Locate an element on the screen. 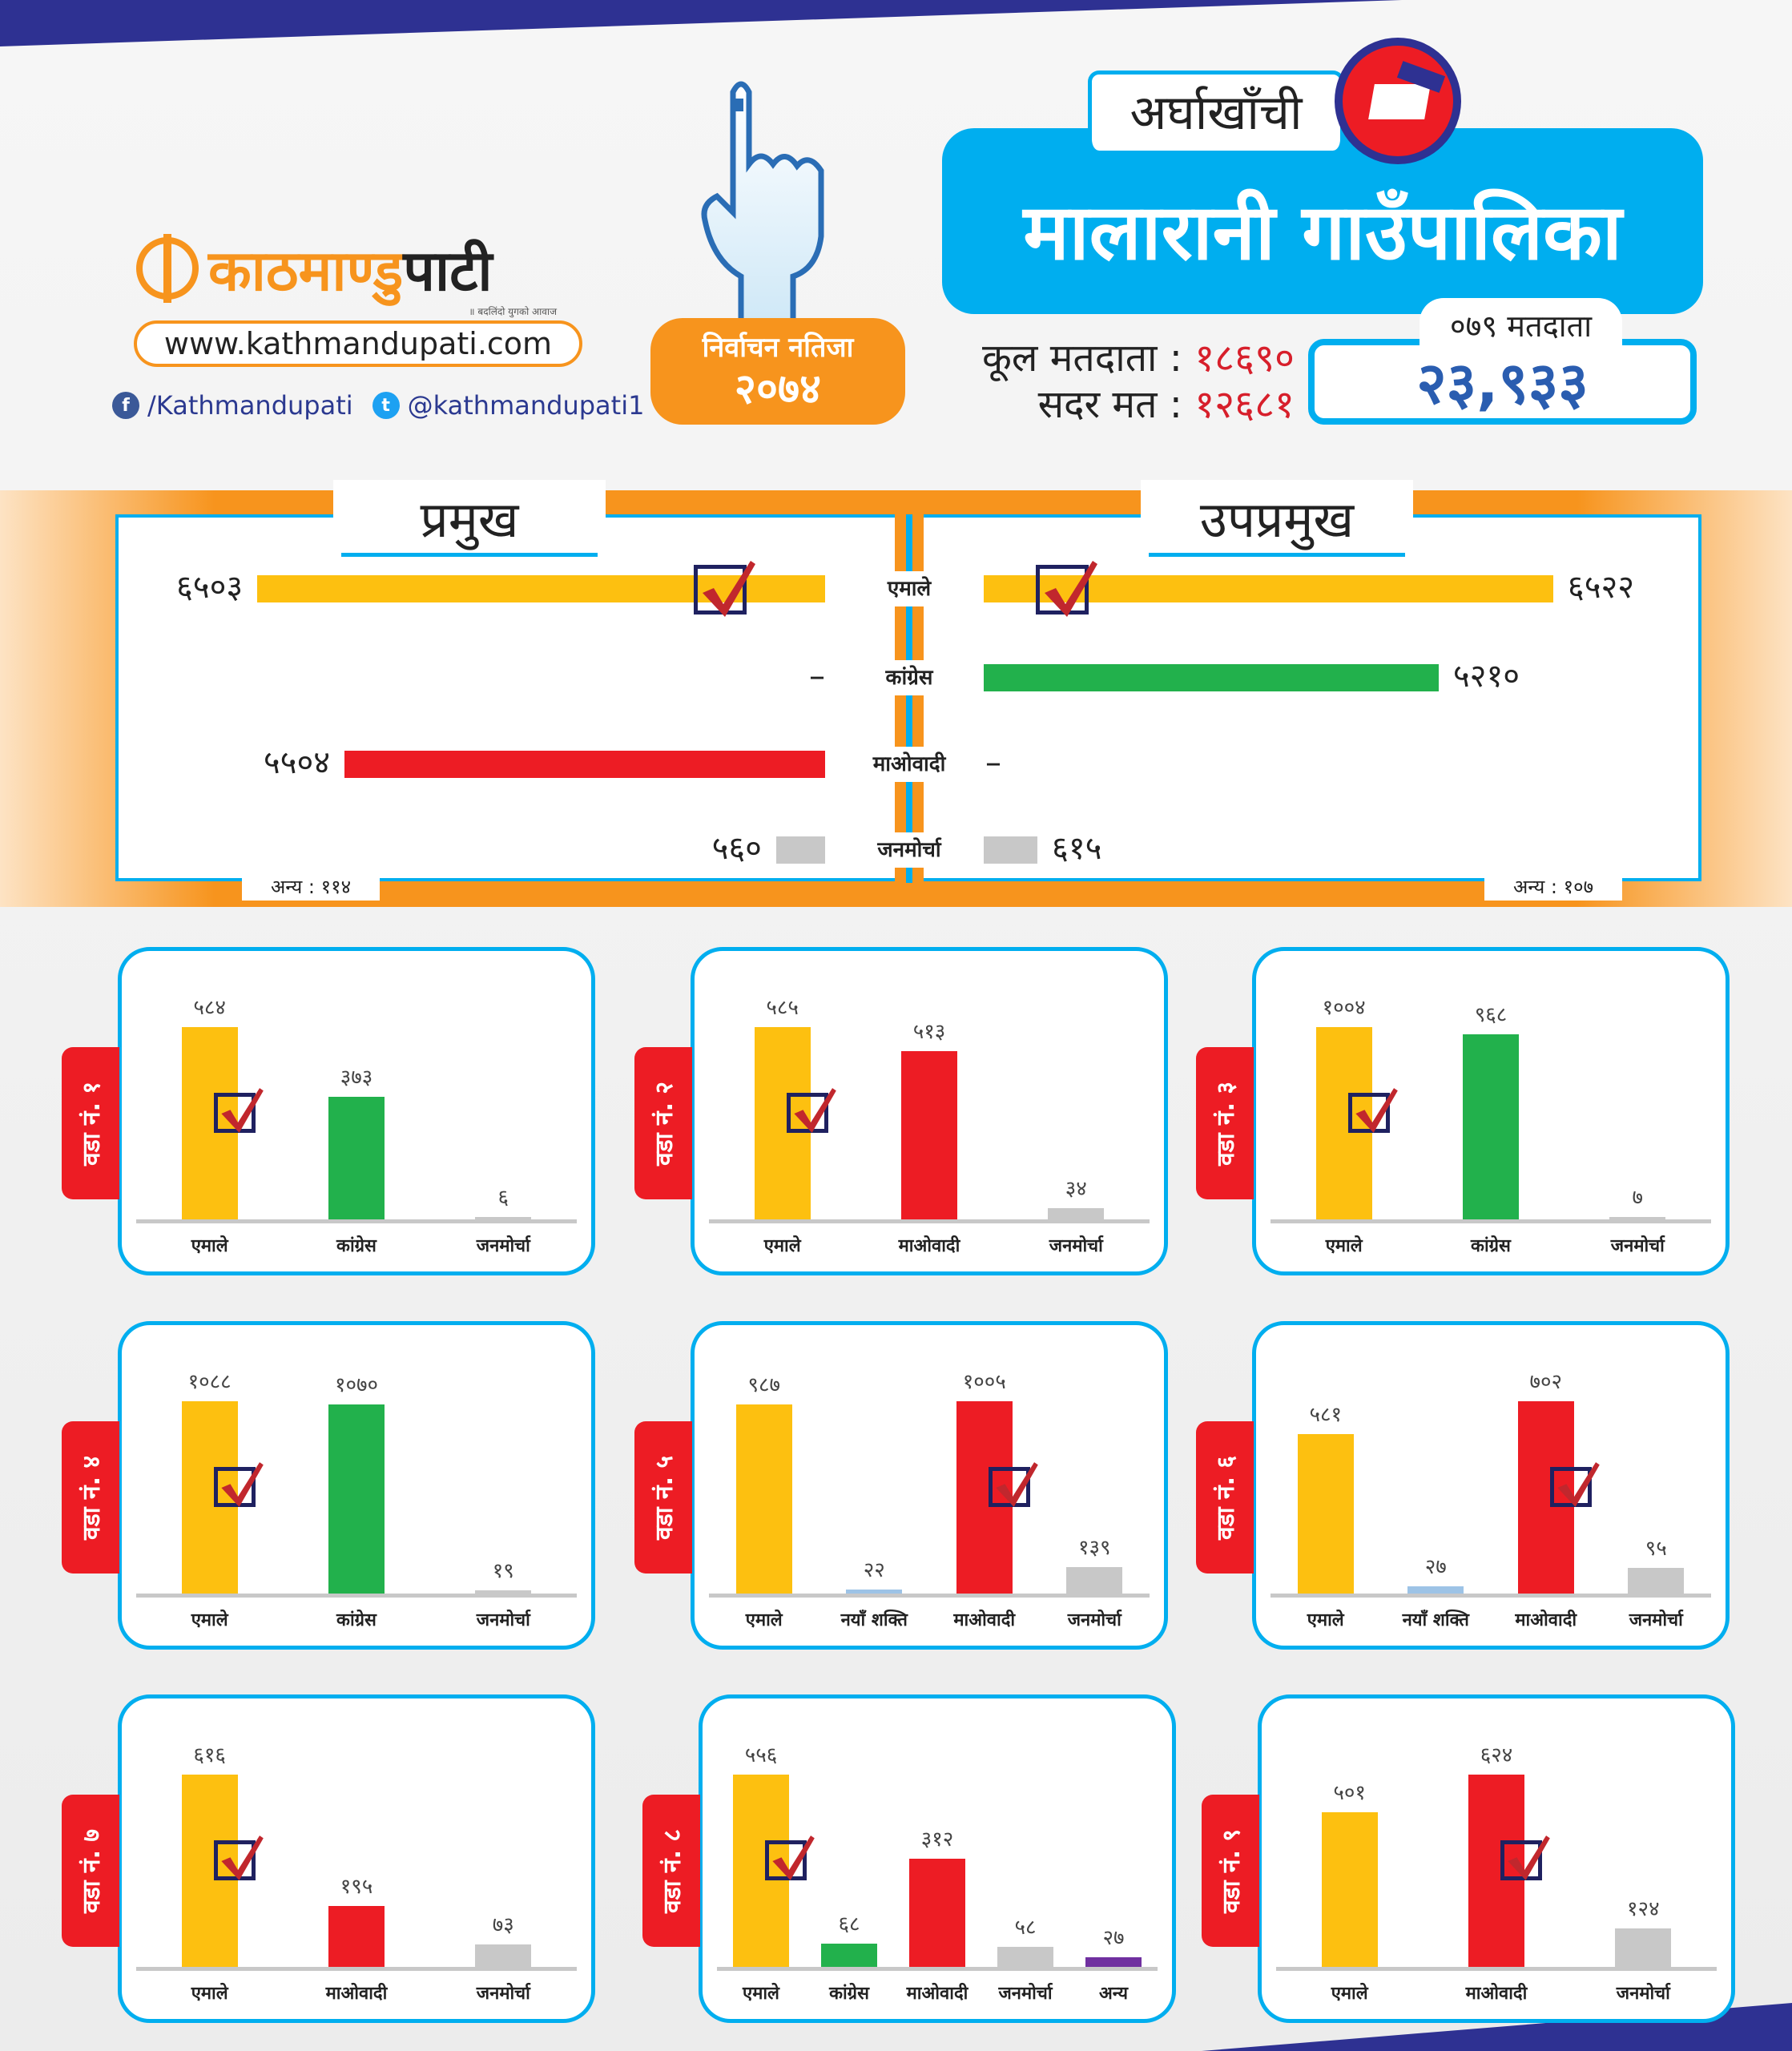  ward-title: वडा नं. ५ is located at coordinates (664, 1497).